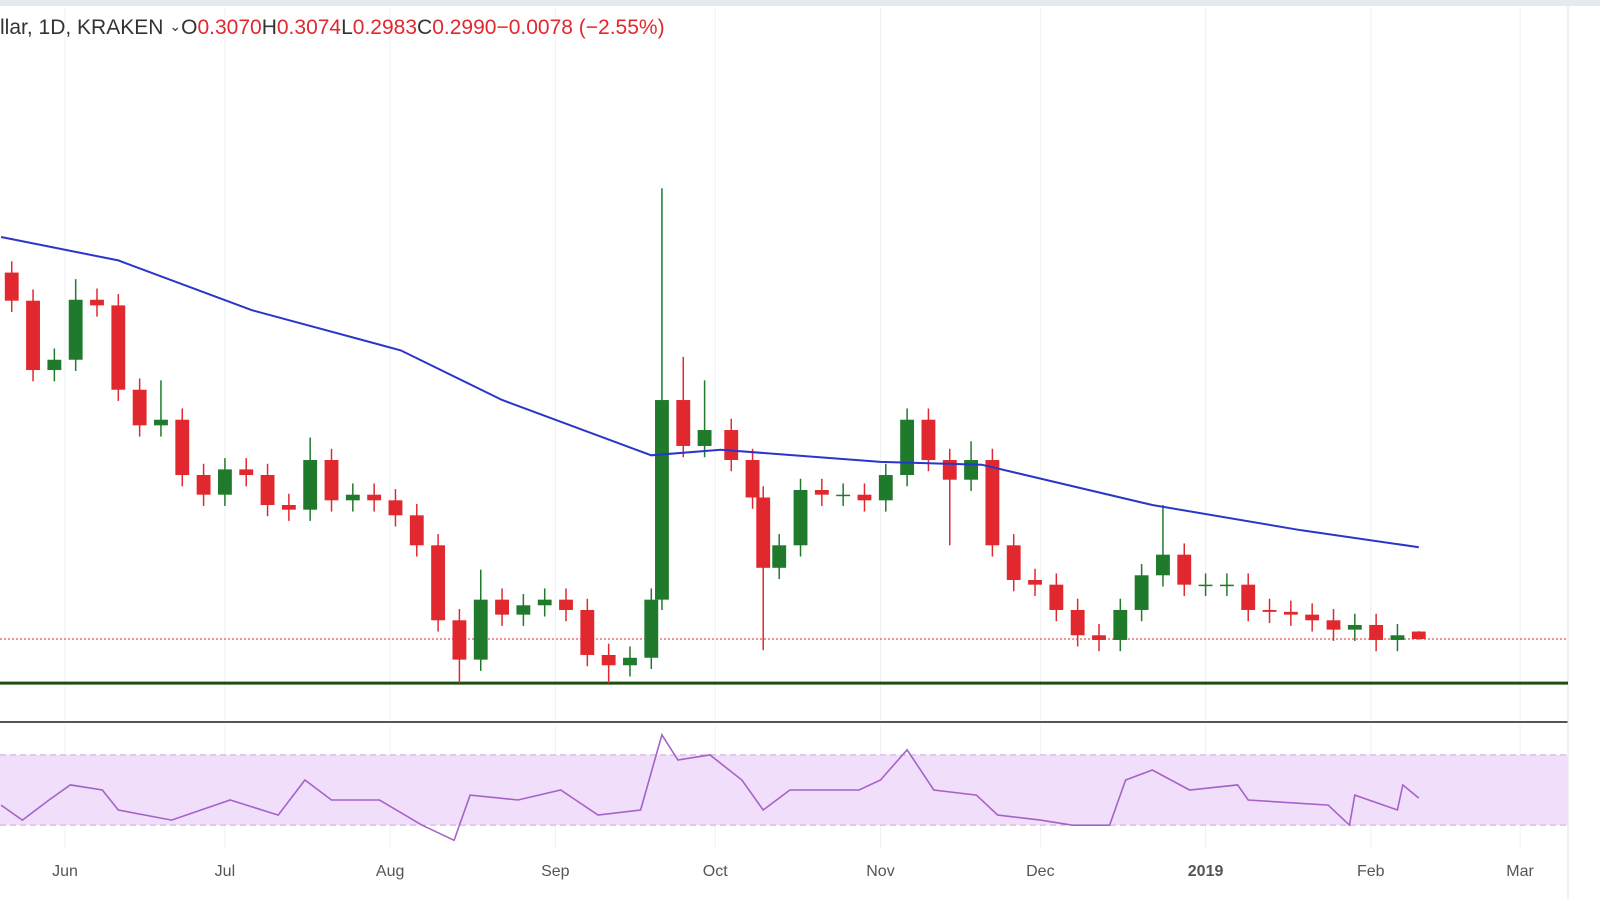 This screenshot has height=900, width=1600. Describe the element at coordinates (1040, 871) in the screenshot. I see `x-tick-label: Dec` at that location.